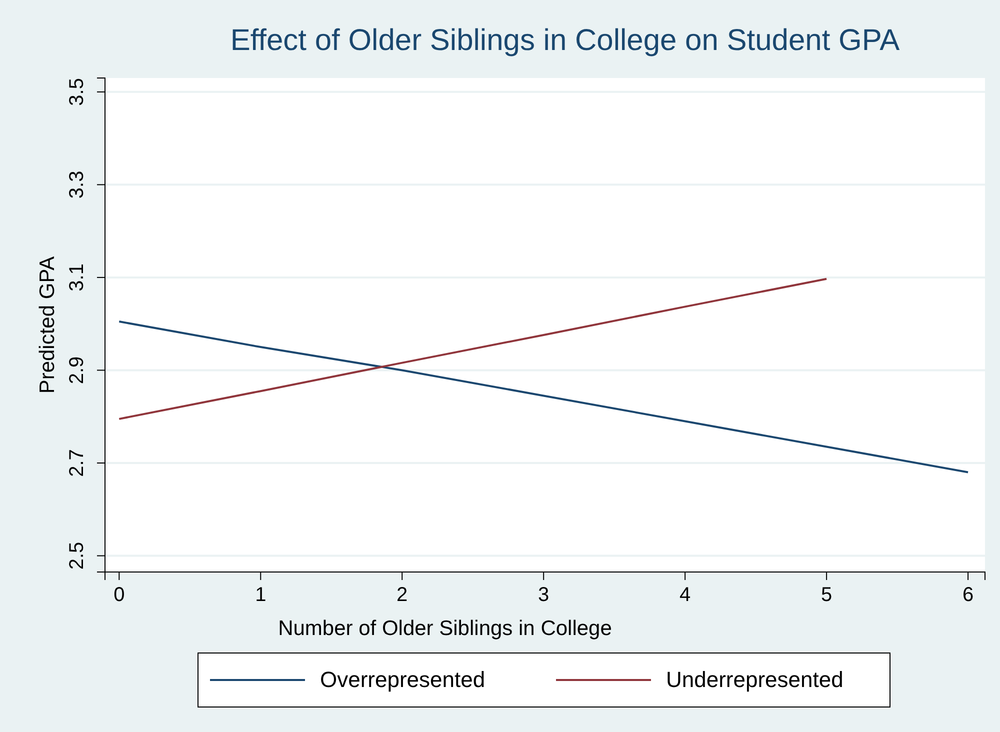  What do you see at coordinates (445, 628) in the screenshot?
I see `x-axis-title: Number of Older Siblings in College` at bounding box center [445, 628].